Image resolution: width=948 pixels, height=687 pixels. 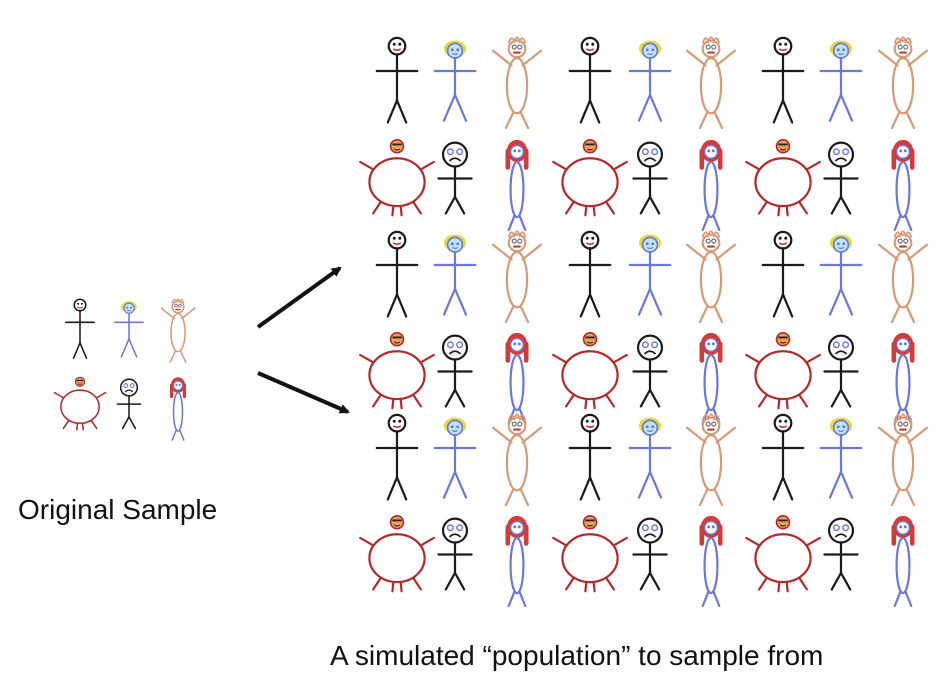 What do you see at coordinates (577, 655) in the screenshot?
I see `population-label: A simulated “population” to sample from` at bounding box center [577, 655].